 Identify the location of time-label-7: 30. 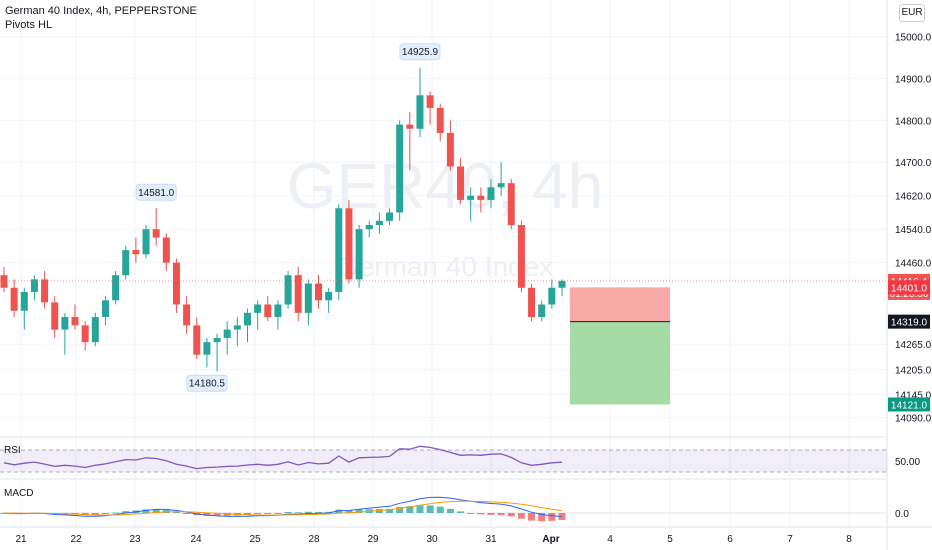
(432, 539).